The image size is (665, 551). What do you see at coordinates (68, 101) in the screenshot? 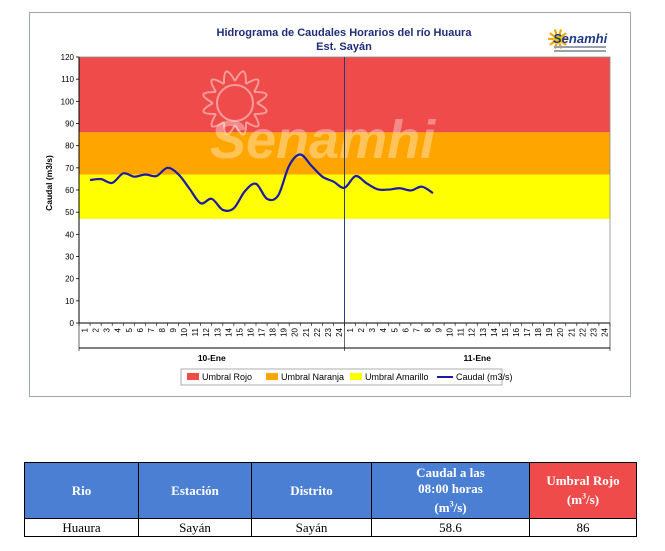
I see `y-tick-label: 100` at bounding box center [68, 101].